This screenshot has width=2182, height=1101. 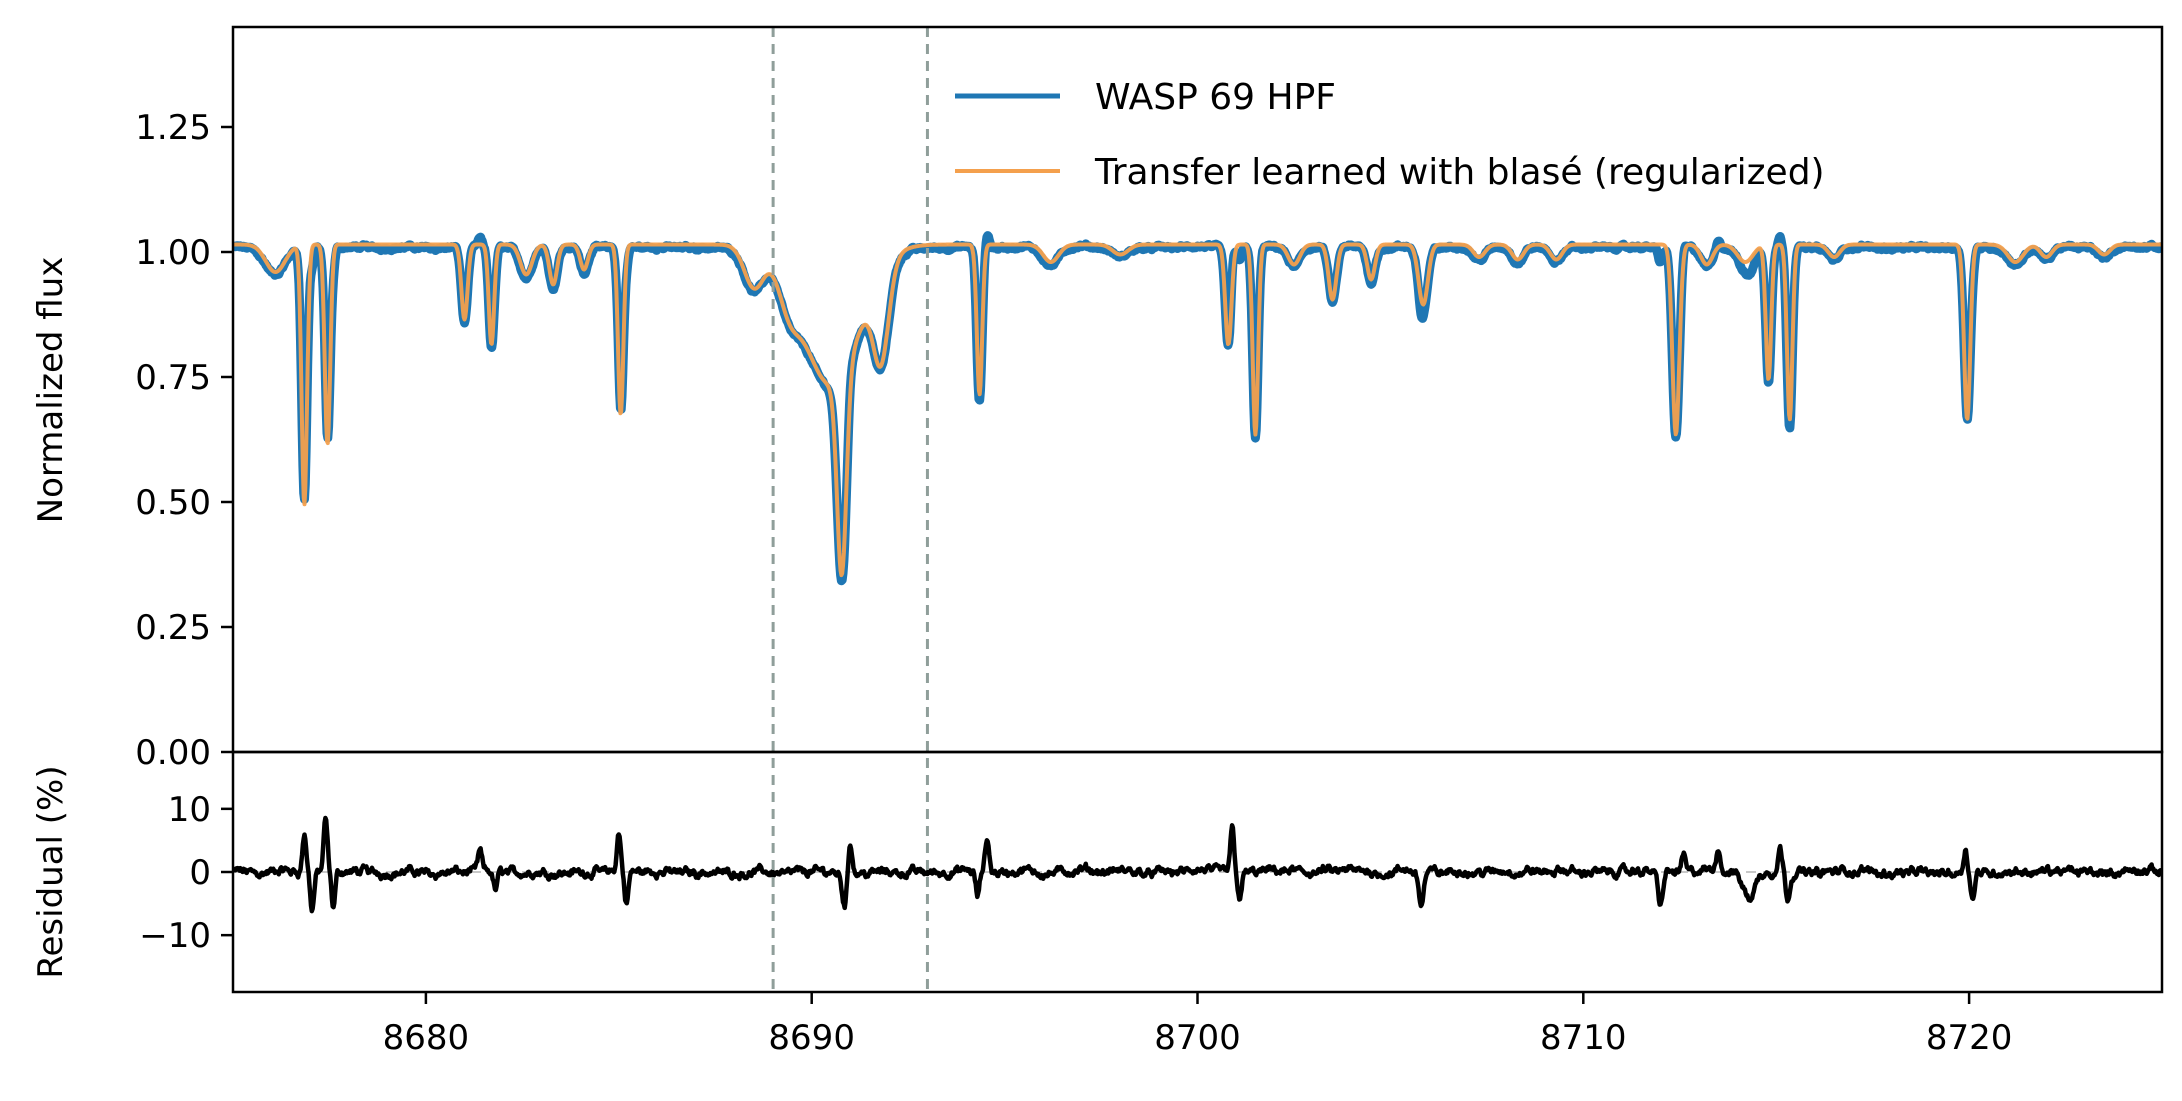 What do you see at coordinates (1969, 1038) in the screenshot?
I see `x-tick-label: 8720` at bounding box center [1969, 1038].